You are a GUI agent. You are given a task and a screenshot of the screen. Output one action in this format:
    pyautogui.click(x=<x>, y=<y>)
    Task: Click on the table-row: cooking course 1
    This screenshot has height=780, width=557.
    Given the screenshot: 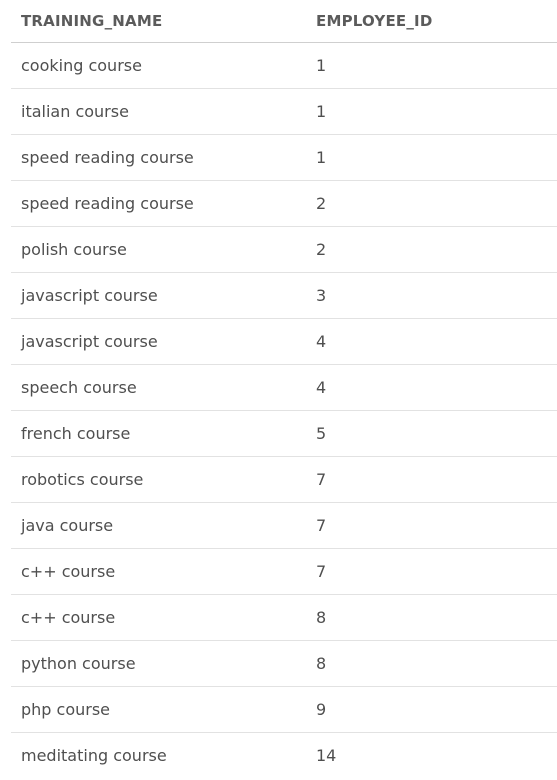 What is the action you would take?
    pyautogui.click(x=284, y=66)
    